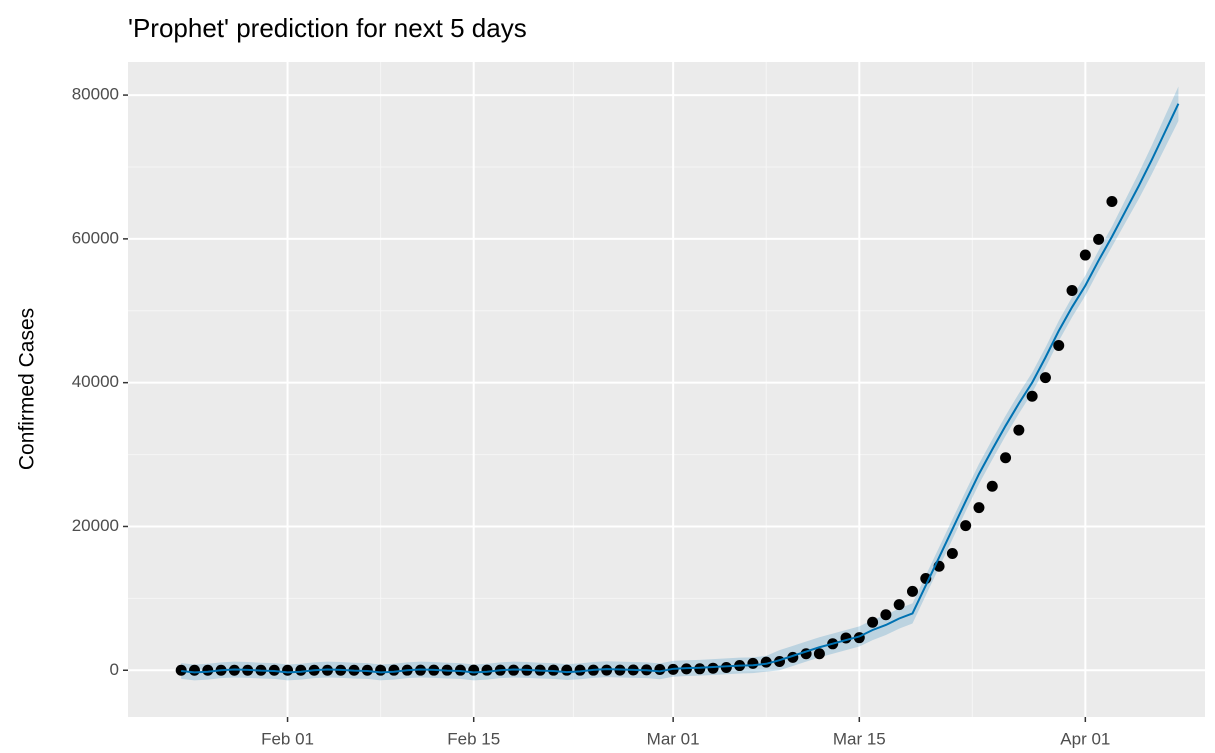 Image resolution: width=1215 pixels, height=753 pixels. I want to click on y-tick-label: 20000, so click(95, 525).